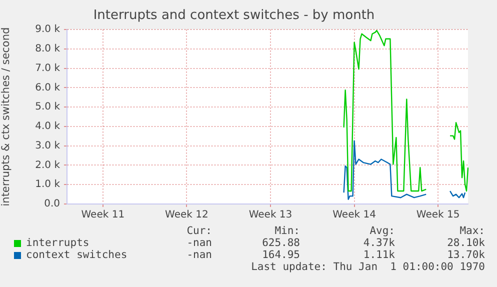 This screenshot has width=497, height=287. I want to click on y-tick-label: 0.0, so click(52, 204).